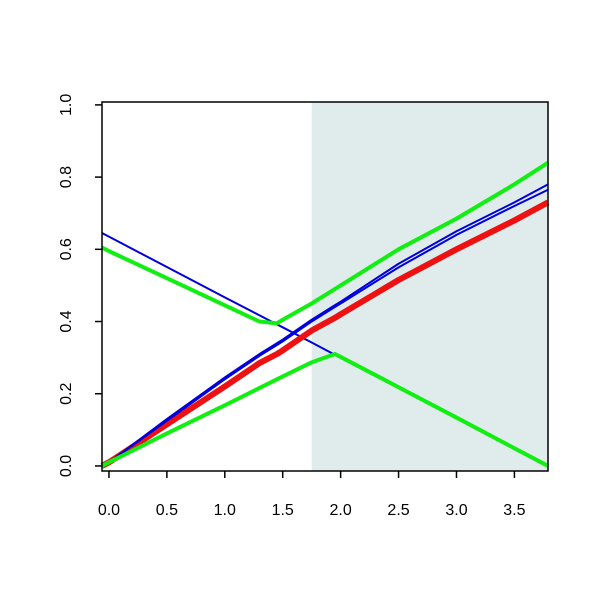 This screenshot has height=600, width=600. What do you see at coordinates (66, 249) in the screenshot?
I see `y-tick-label: 0.6` at bounding box center [66, 249].